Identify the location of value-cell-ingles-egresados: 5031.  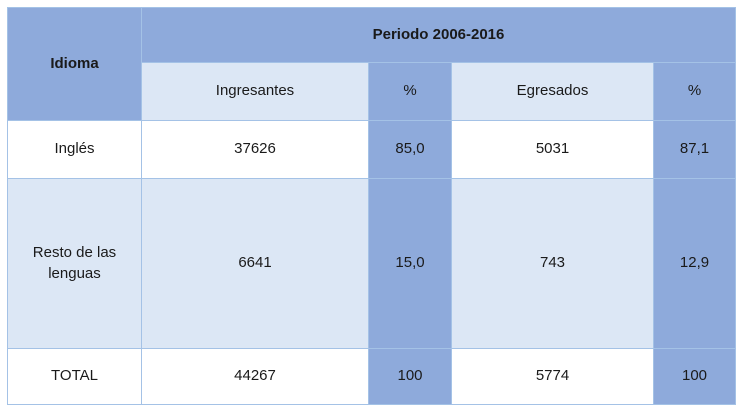
(552, 149).